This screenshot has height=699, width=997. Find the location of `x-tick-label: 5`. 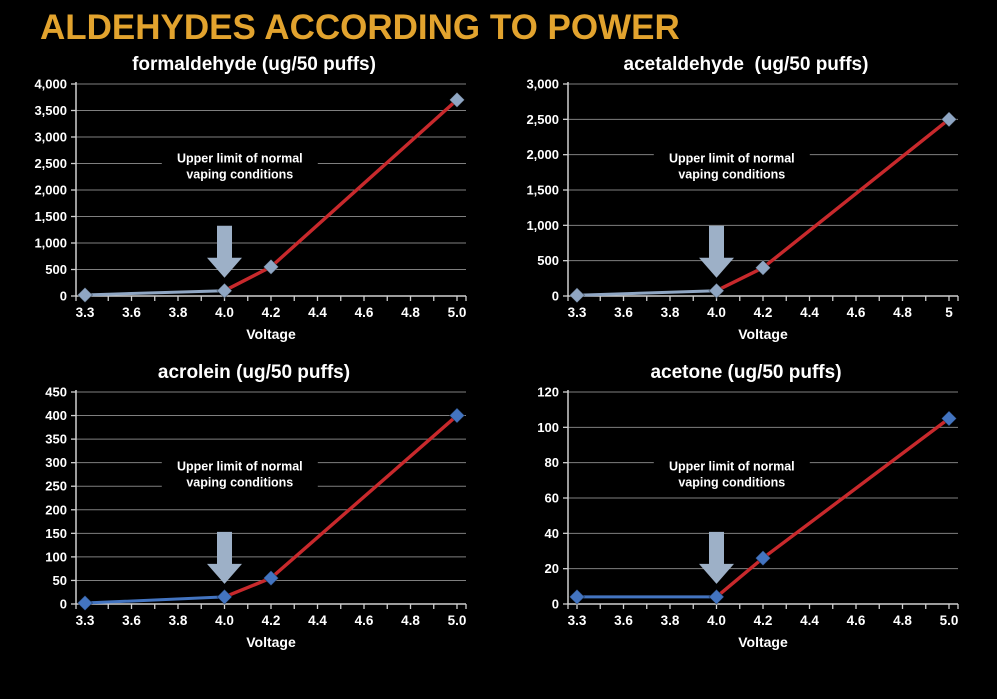

x-tick-label: 5 is located at coordinates (949, 312).